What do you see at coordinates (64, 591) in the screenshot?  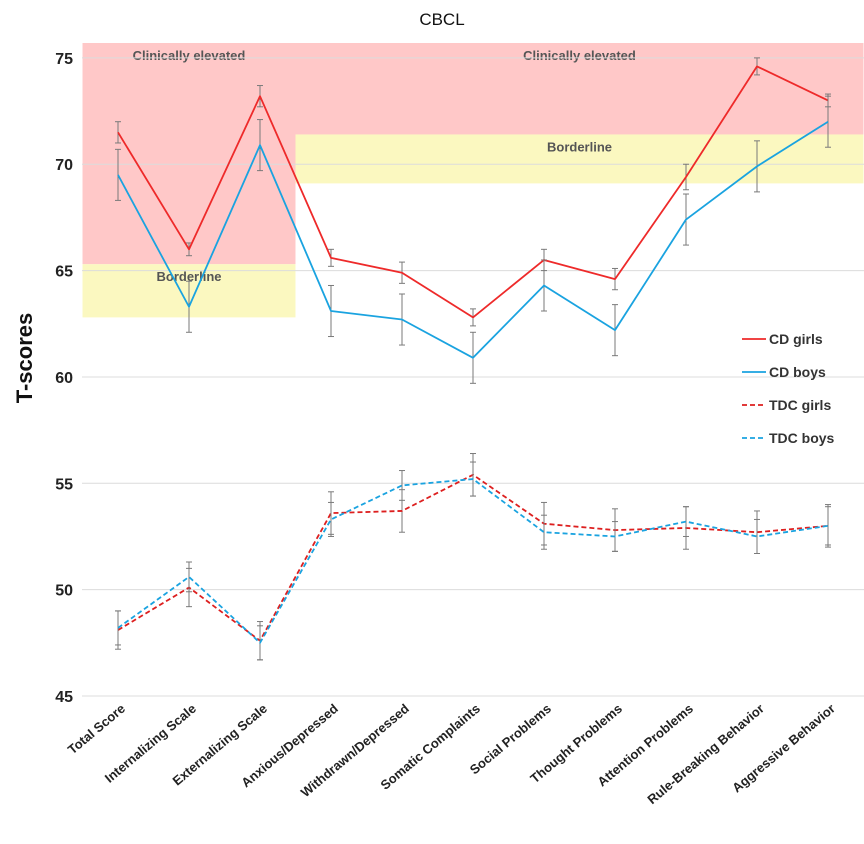 I see `y-tick-50: 50` at bounding box center [64, 591].